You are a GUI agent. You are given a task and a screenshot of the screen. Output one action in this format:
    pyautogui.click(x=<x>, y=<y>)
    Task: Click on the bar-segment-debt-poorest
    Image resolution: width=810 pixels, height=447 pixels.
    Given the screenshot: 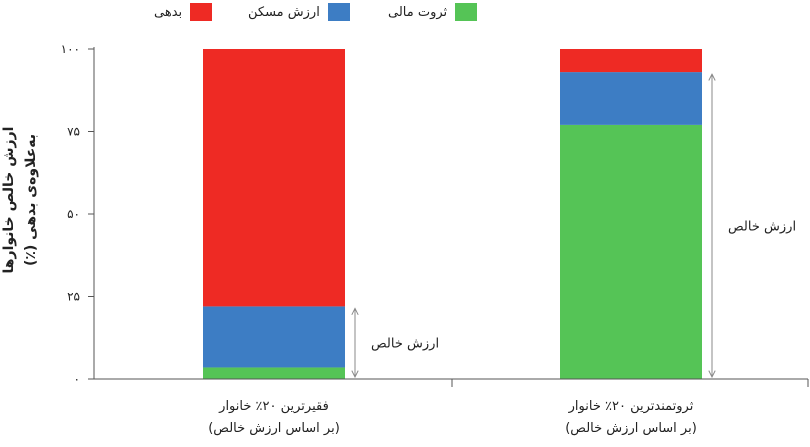 What is the action you would take?
    pyautogui.click(x=274, y=178)
    